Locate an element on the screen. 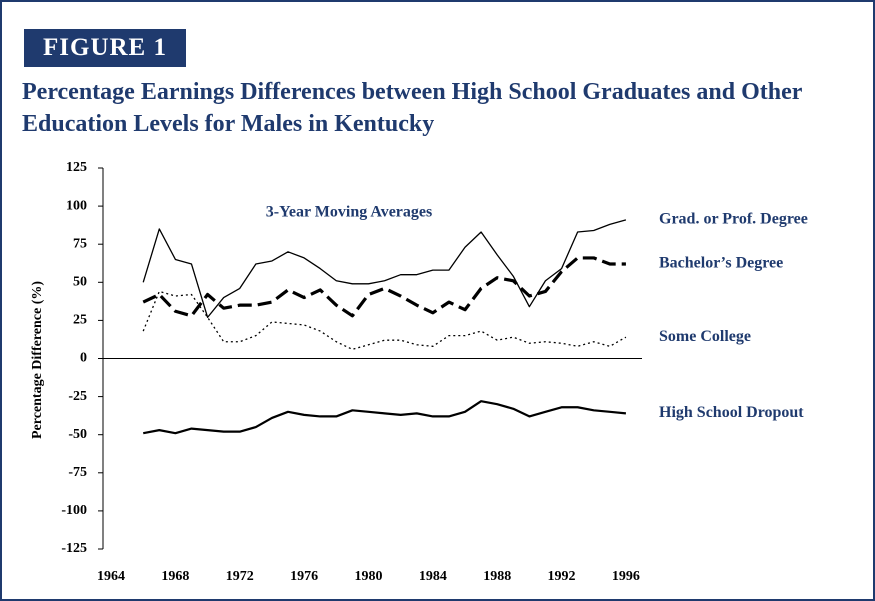  y-tick-label: -100 is located at coordinates (74, 510).